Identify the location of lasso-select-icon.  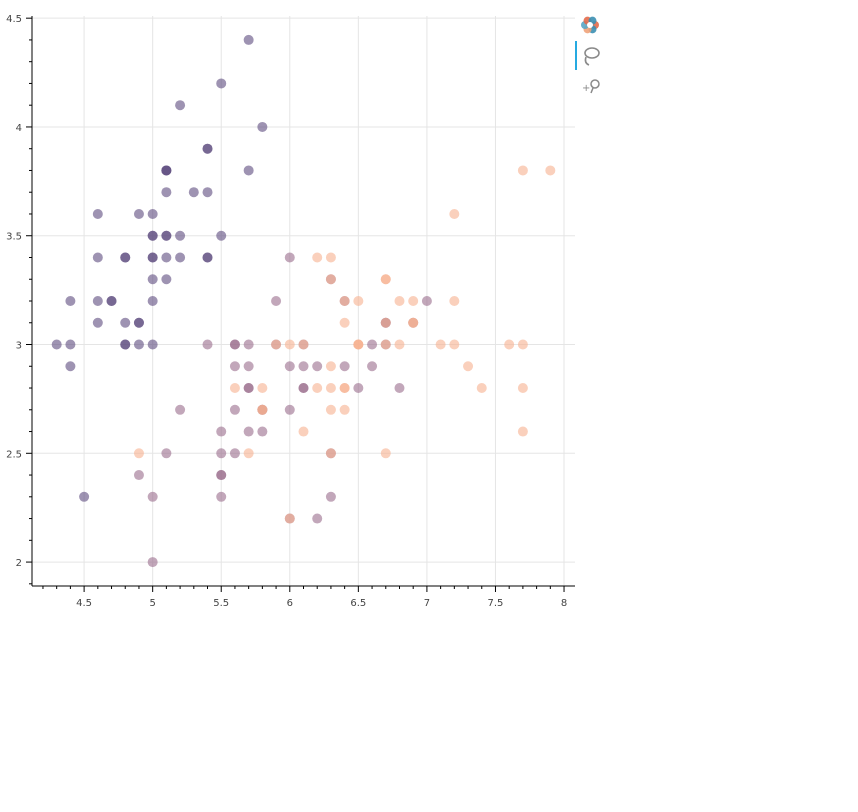
(592, 56).